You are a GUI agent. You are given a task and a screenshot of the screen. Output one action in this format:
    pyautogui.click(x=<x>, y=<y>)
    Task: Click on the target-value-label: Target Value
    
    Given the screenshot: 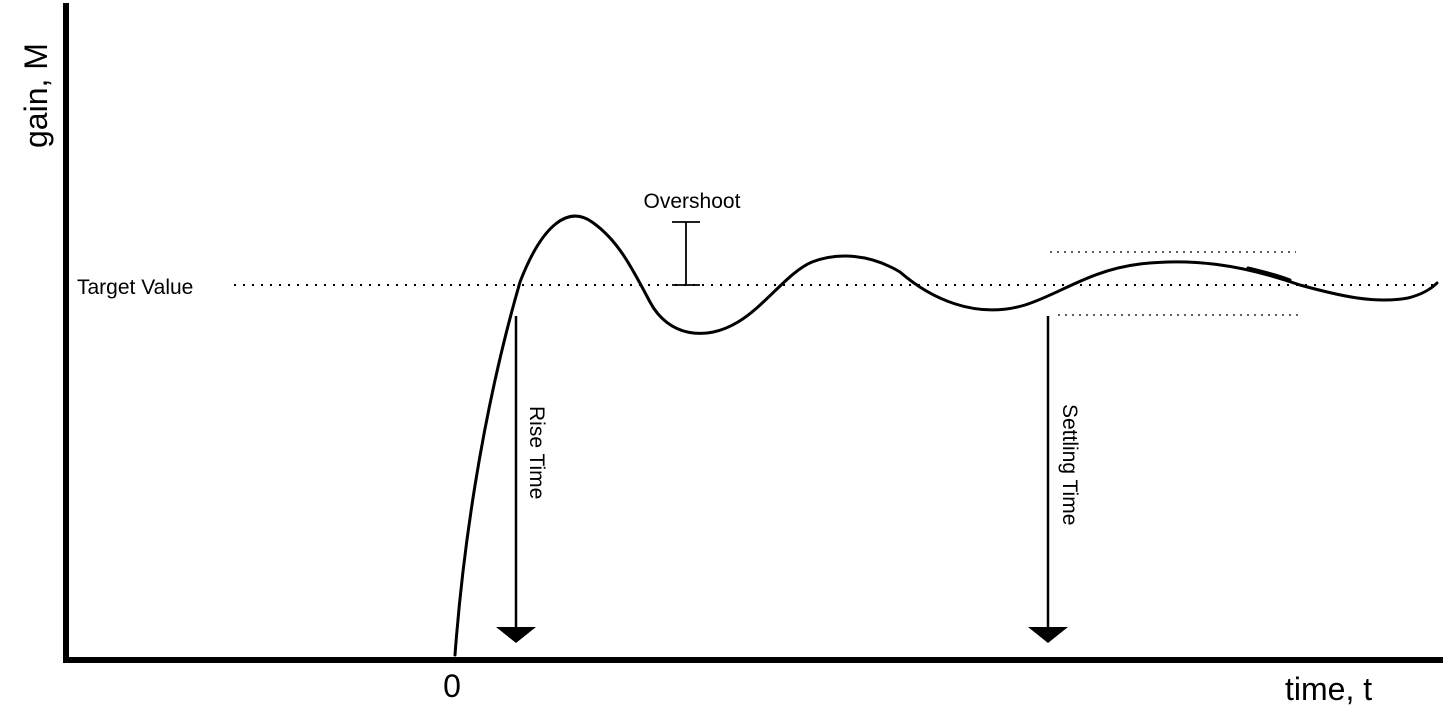 What is the action you would take?
    pyautogui.click(x=135, y=287)
    